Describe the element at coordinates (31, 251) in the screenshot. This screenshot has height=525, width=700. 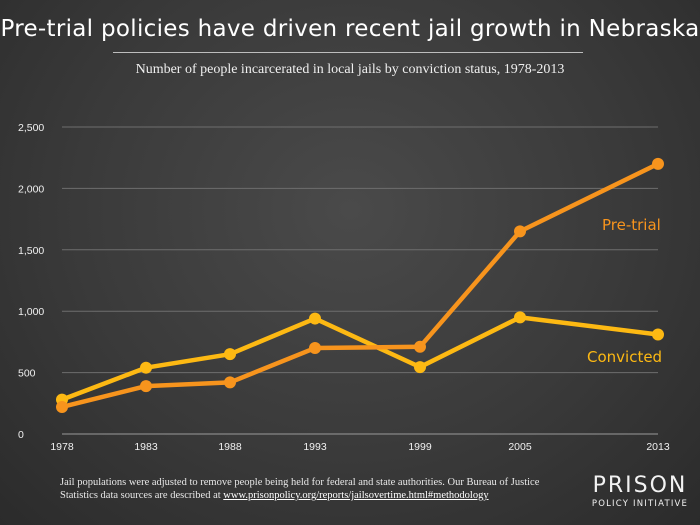
I see `y-tick-label: 1,500` at that location.